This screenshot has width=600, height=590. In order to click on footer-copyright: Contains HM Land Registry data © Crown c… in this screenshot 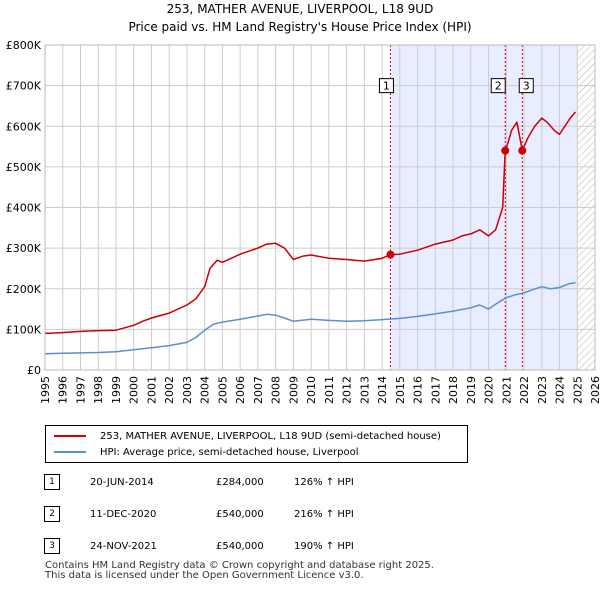, I will do `click(239, 565)`.